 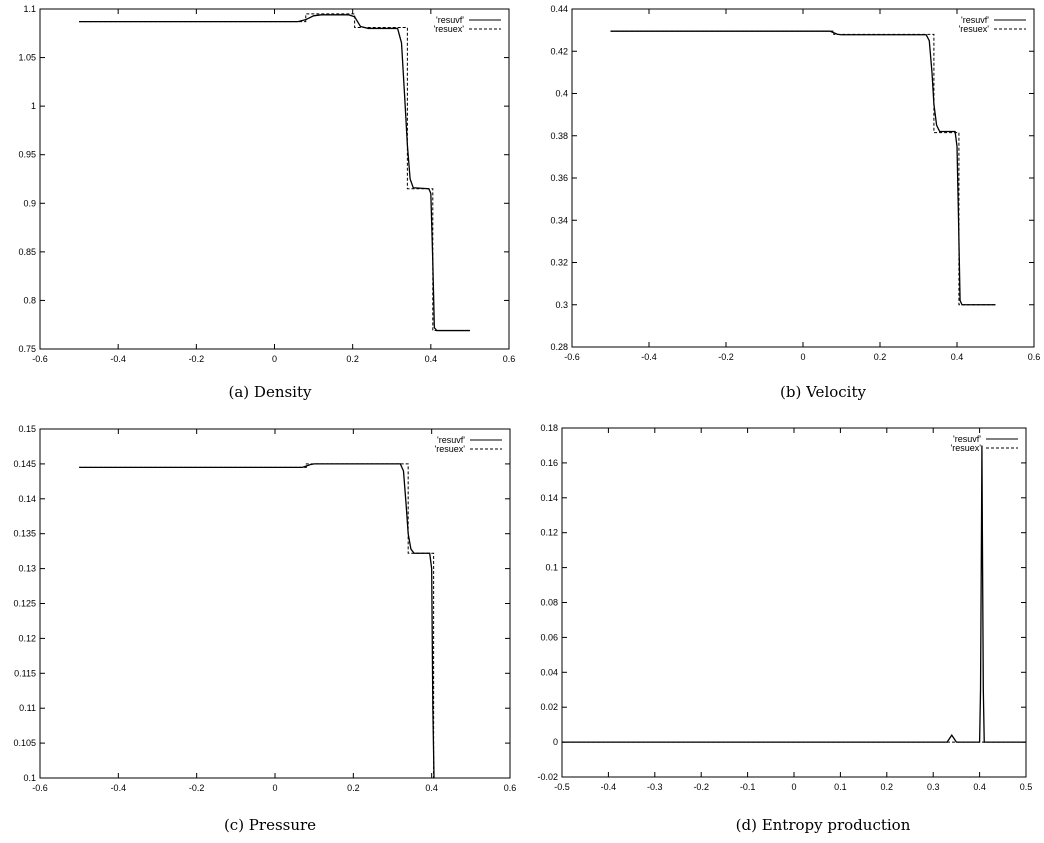 I want to click on velocity-legend-label: 'resuvf', so click(x=975, y=20).